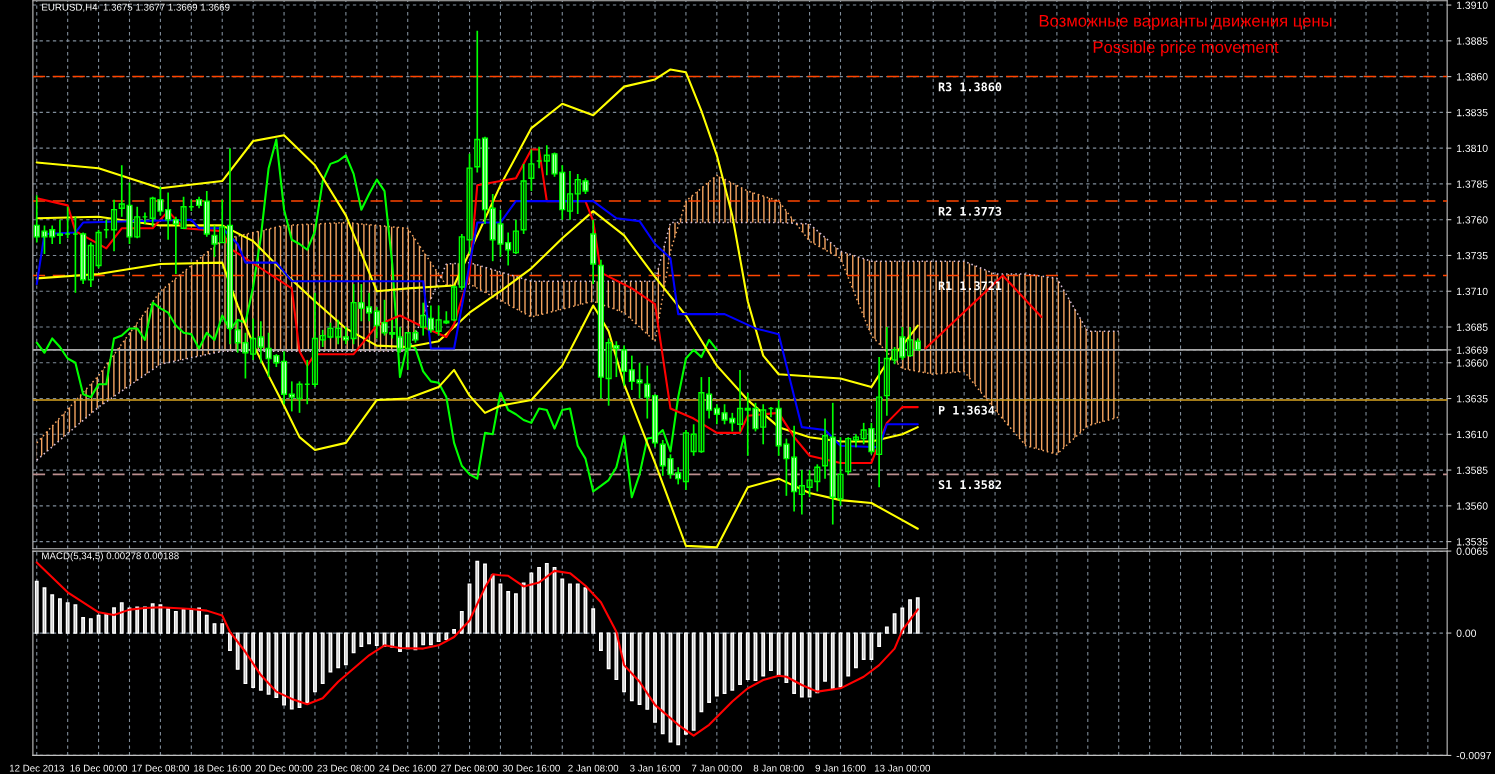  What do you see at coordinates (778, 768) in the screenshot?
I see `x-tick-label: 8 Jan 08:00` at bounding box center [778, 768].